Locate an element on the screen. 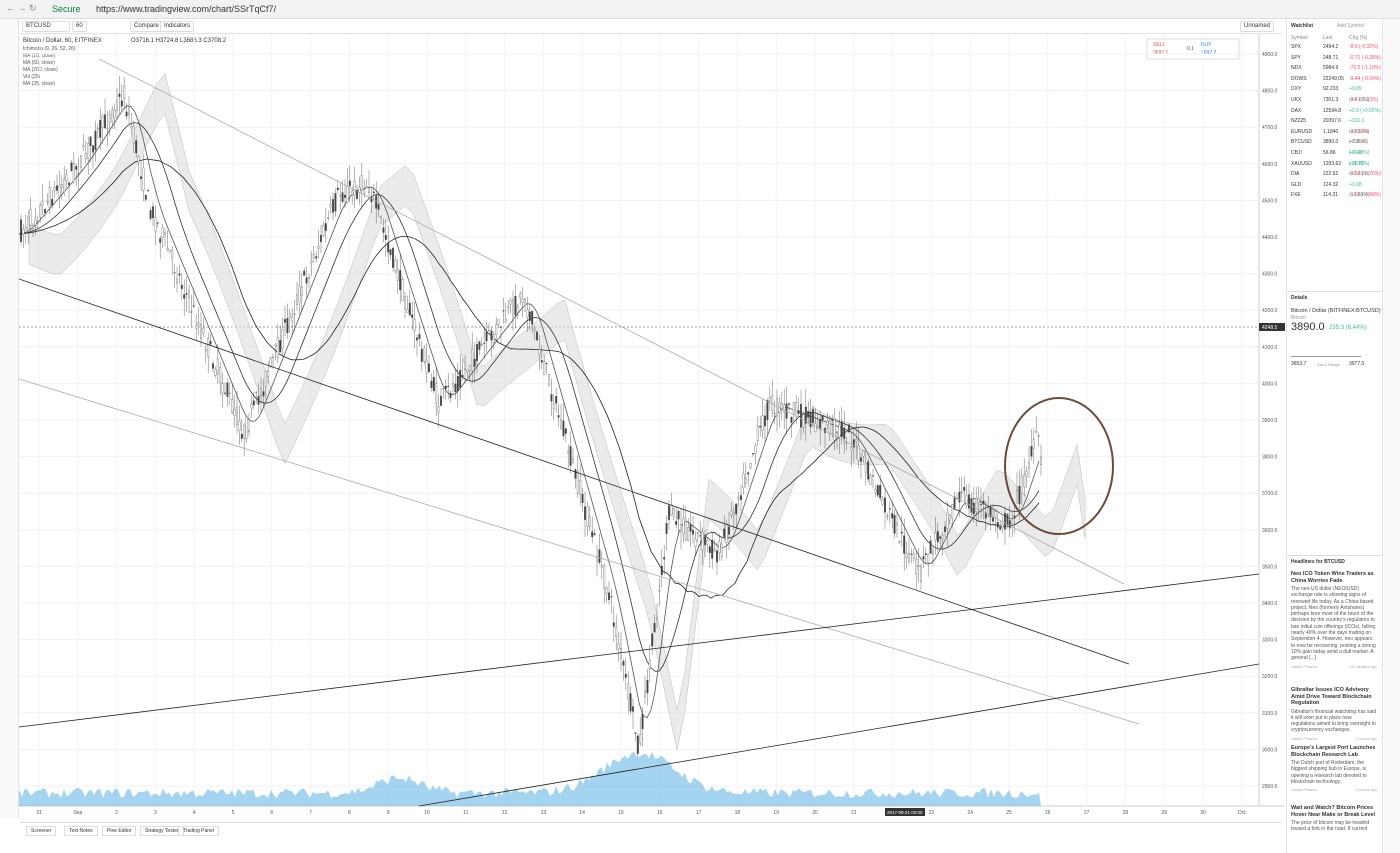 The image size is (1400, 853). highlight-circle is located at coordinates (1059, 466).